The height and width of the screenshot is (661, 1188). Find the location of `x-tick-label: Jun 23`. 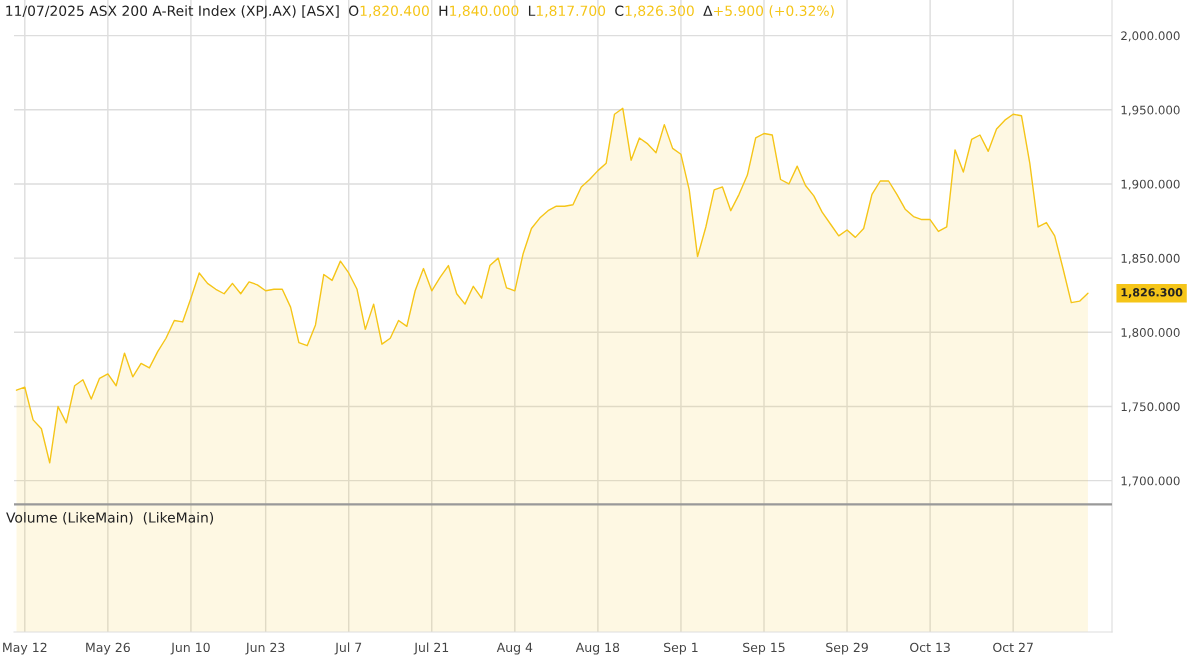

x-tick-label: Jun 23 is located at coordinates (265, 648).